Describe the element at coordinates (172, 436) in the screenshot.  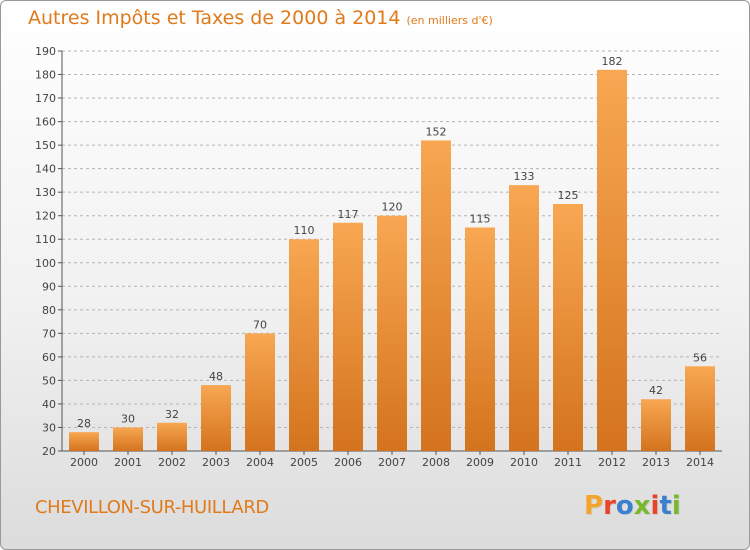
I see `bar-2002` at that location.